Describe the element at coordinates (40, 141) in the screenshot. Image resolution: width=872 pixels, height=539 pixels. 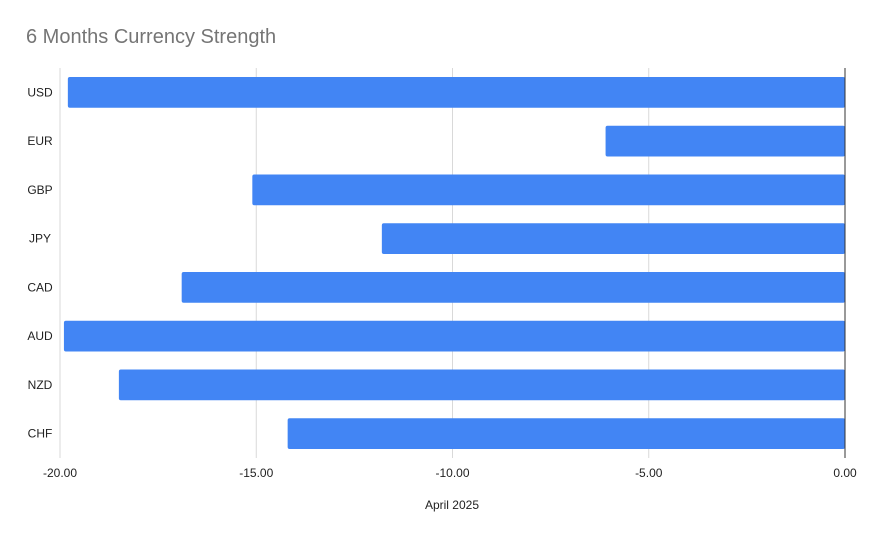
I see `category-label-eur: EUR` at that location.